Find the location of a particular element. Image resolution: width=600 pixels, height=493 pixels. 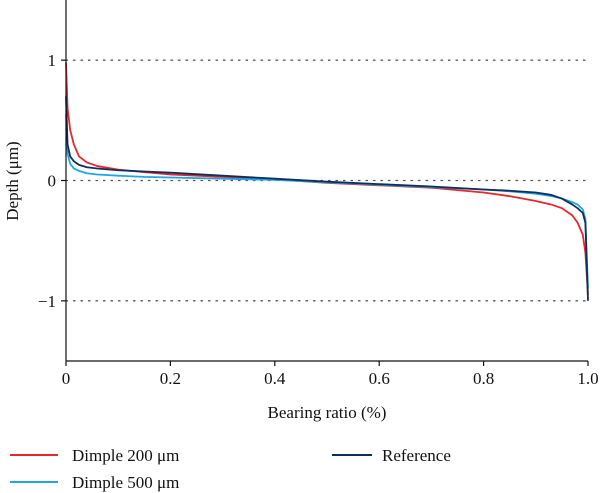

x-ticks: 0 0.2 0.4 0.6 0.8 1.0 is located at coordinates (330, 374).